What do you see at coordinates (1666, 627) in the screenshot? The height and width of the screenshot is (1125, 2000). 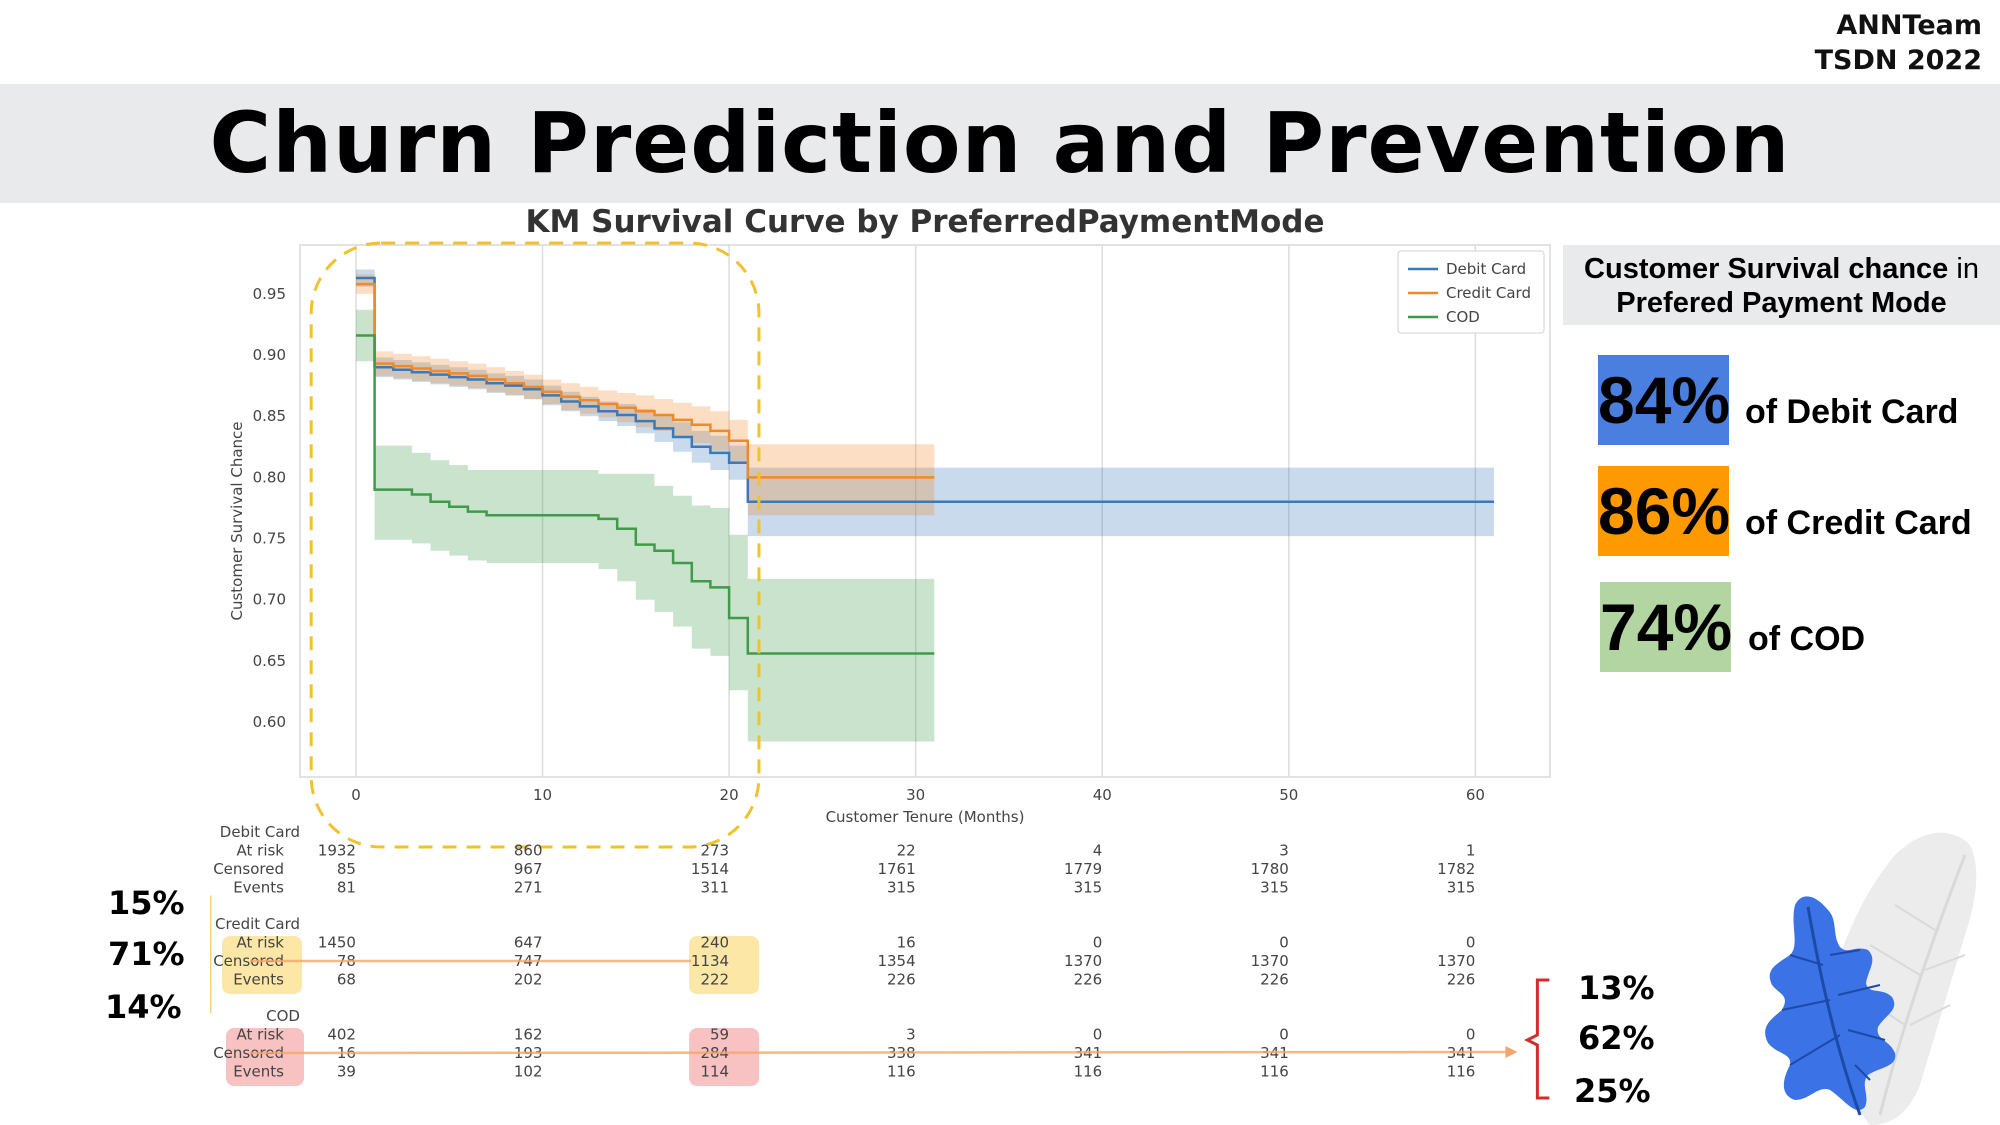 I see `cod-percent: 74%` at bounding box center [1666, 627].